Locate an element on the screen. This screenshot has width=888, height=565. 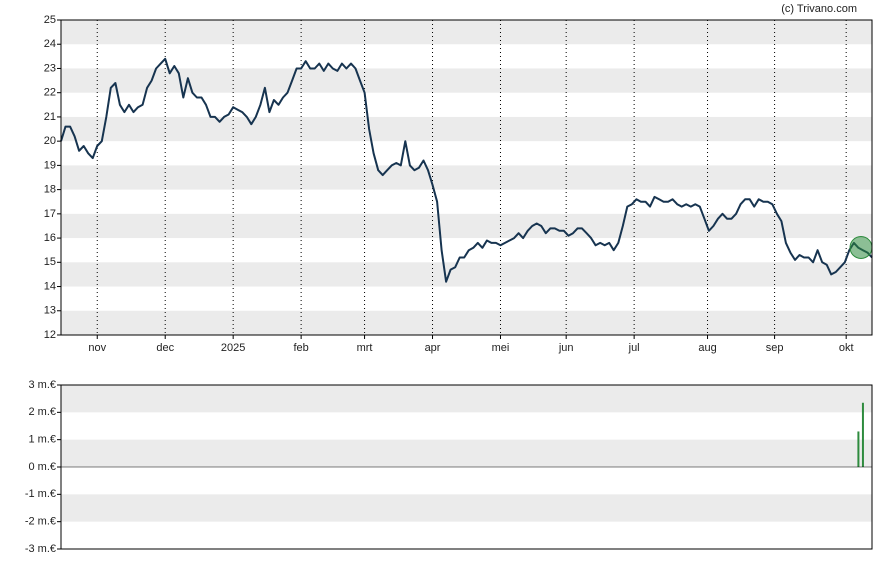
y-tick-label: 1 m.€ is located at coordinates (42, 440).